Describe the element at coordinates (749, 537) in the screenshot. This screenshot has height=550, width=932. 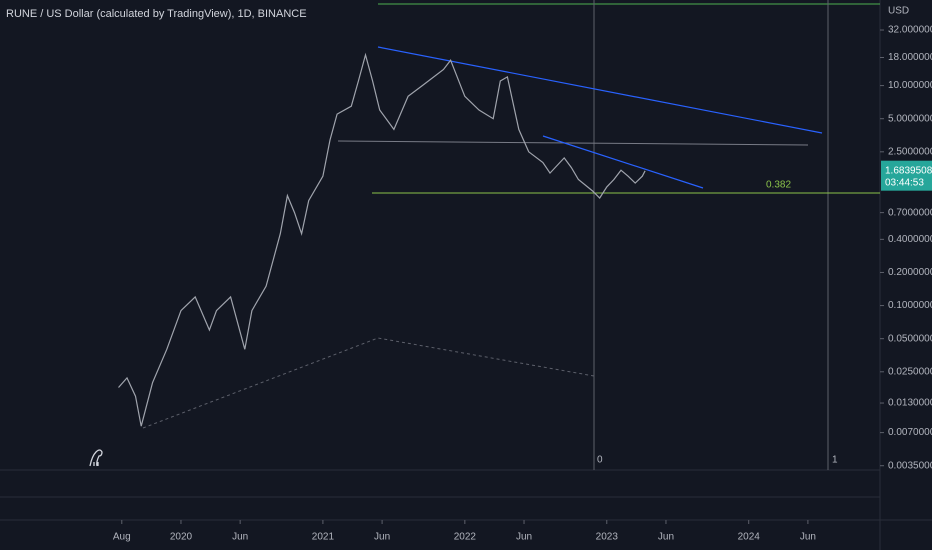
I see `x-tick-label: 2024` at that location.